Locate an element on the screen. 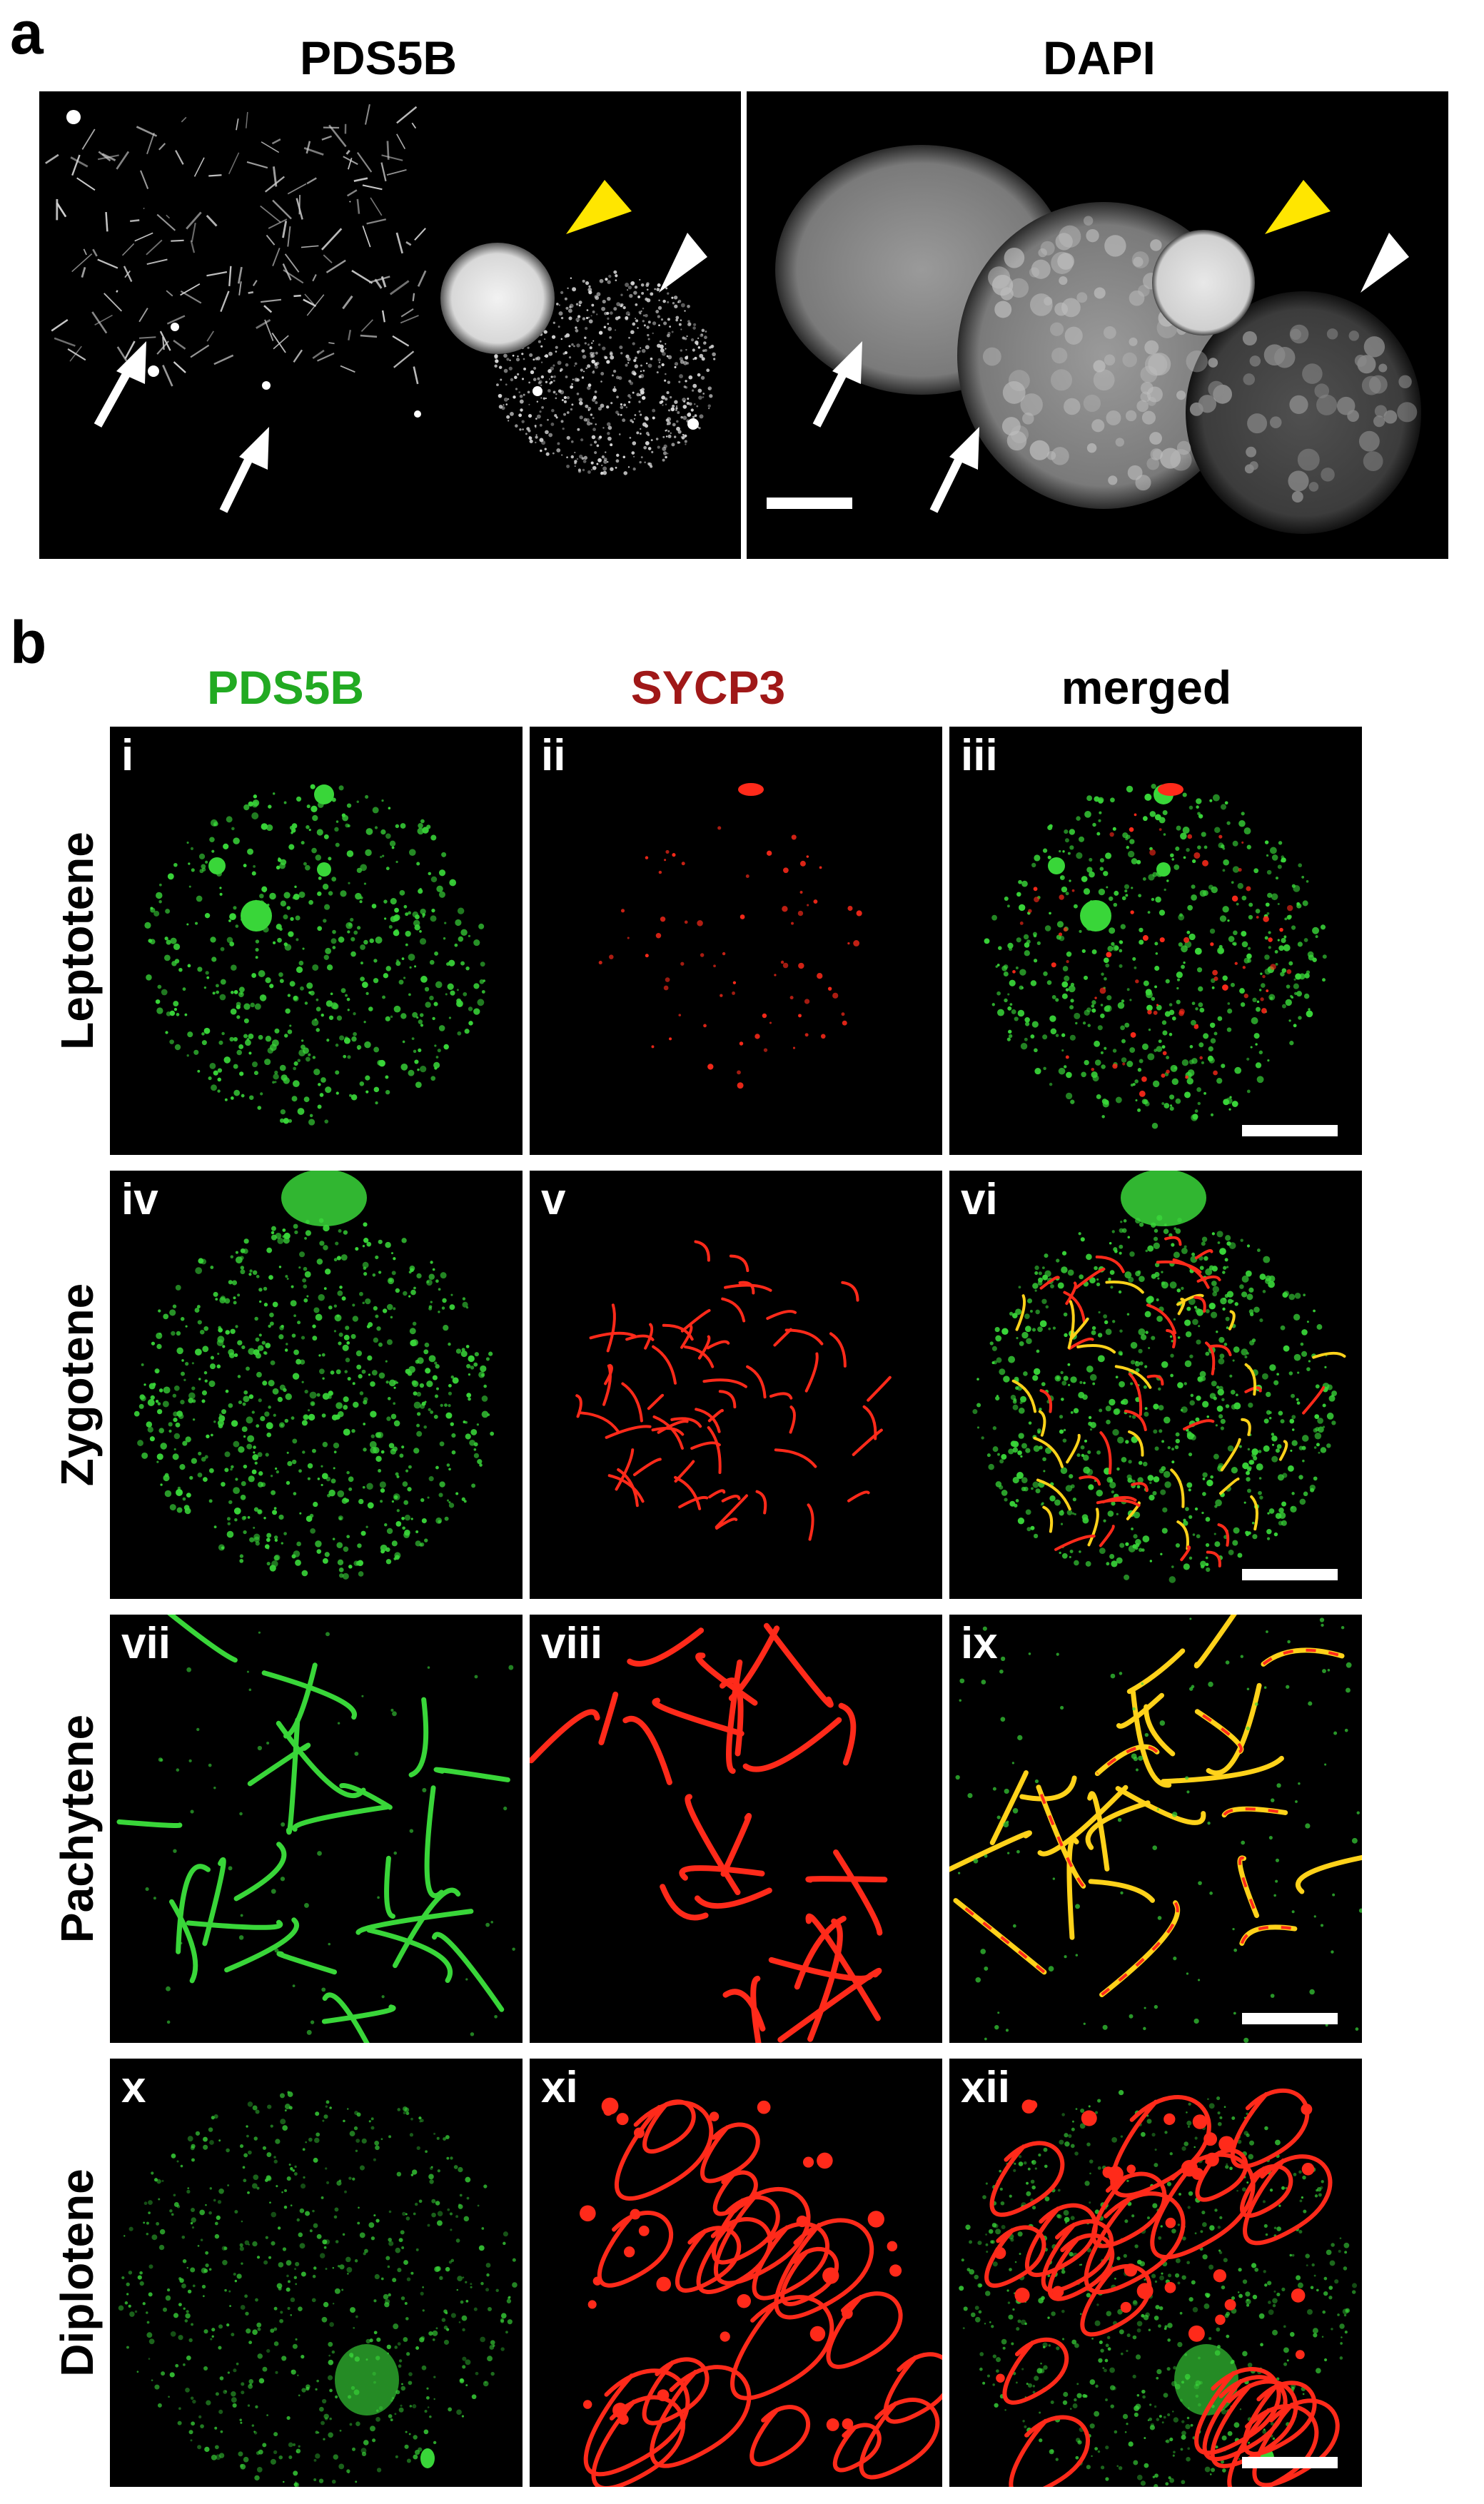  micrograph-diplotene-pds5b: x is located at coordinates (316, 2273).